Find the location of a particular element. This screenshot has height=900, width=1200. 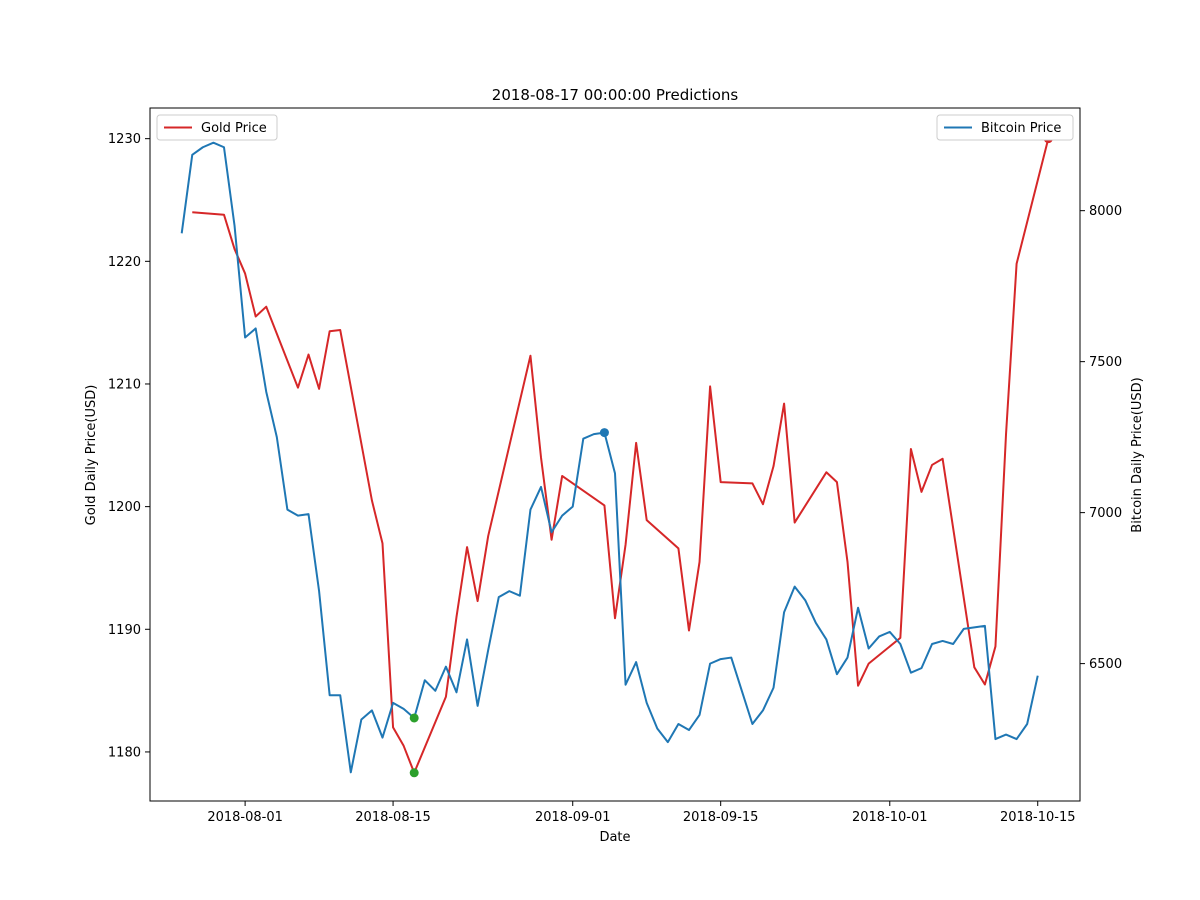

legend-btc-box is located at coordinates (1005, 127).